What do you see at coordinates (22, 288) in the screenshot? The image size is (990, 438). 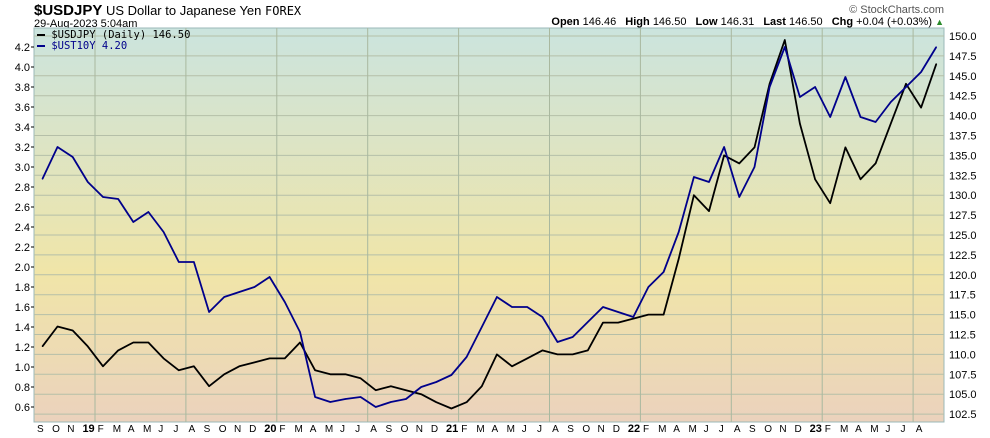 I see `left-tick-label: 1.8` at bounding box center [22, 288].